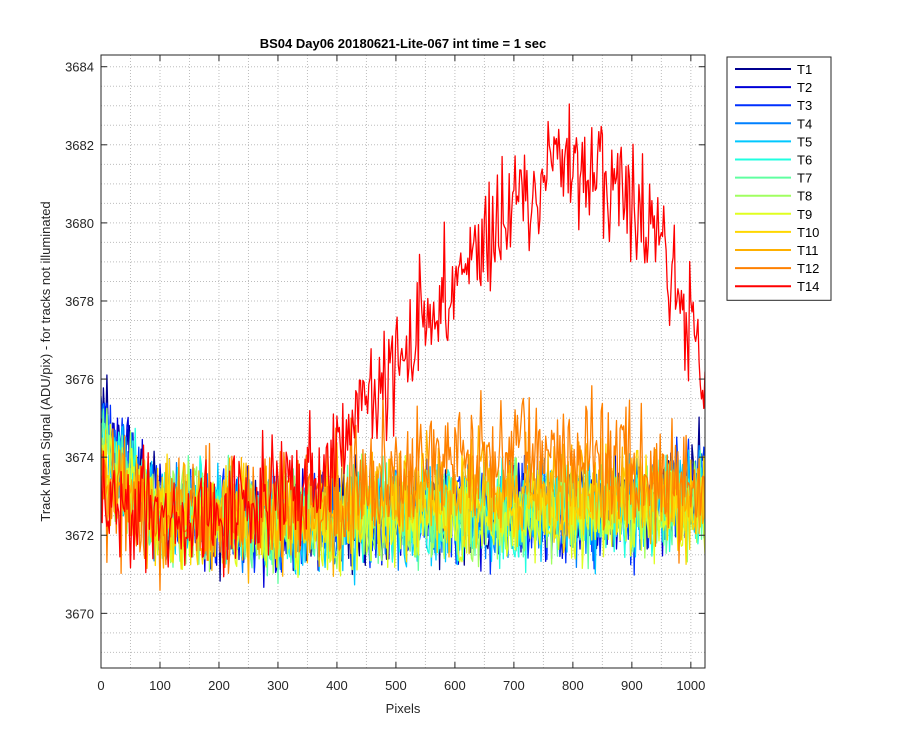 This screenshot has width=900, height=750. Describe the element at coordinates (573, 685) in the screenshot. I see `x-tick-label: 800` at that location.